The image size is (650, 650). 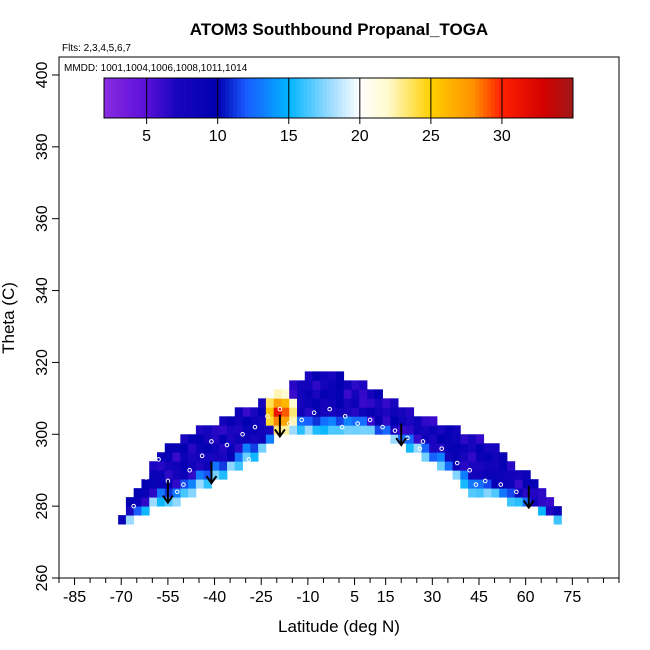 What do you see at coordinates (214, 597) in the screenshot?
I see `x-tick-label: -40` at bounding box center [214, 597].